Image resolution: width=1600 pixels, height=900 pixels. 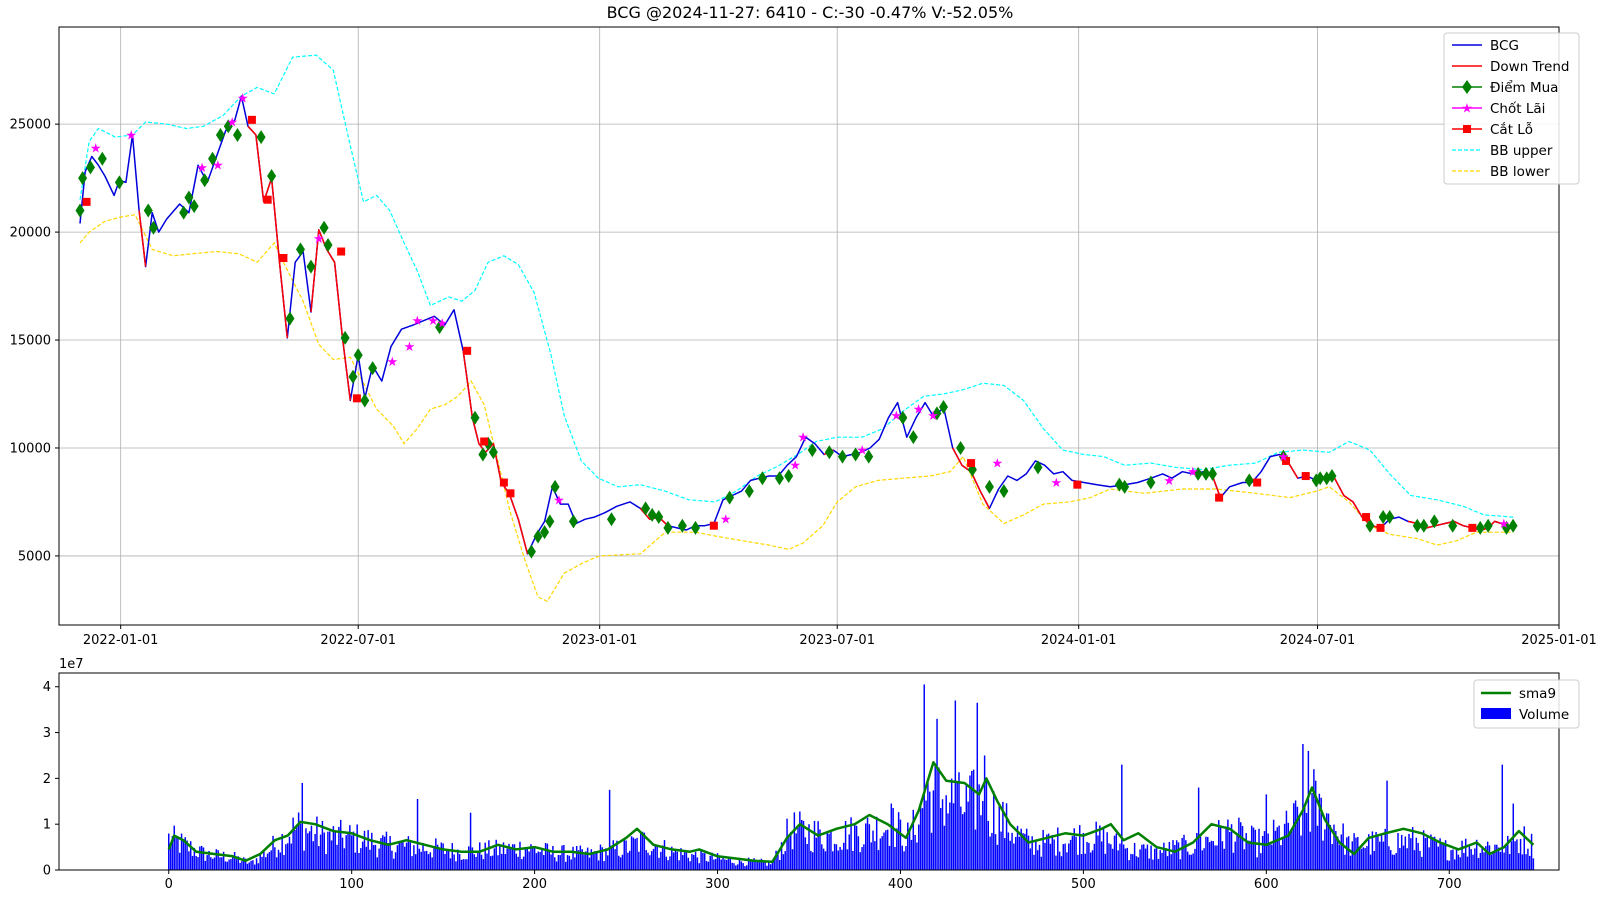 What do you see at coordinates (1467, 129) in the screenshot?
I see `legend-swatch-stop-marker` at bounding box center [1467, 129].